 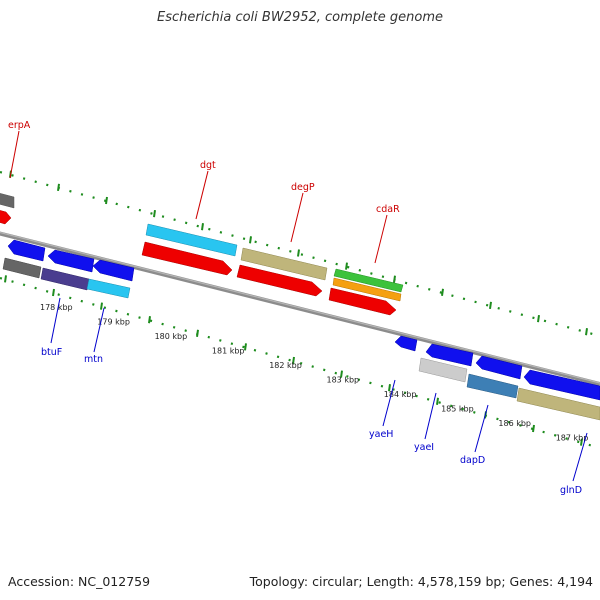 What do you see at coordinates (228, 351) in the screenshot?
I see `scale-label-181: 181 kbp` at bounding box center [228, 351].